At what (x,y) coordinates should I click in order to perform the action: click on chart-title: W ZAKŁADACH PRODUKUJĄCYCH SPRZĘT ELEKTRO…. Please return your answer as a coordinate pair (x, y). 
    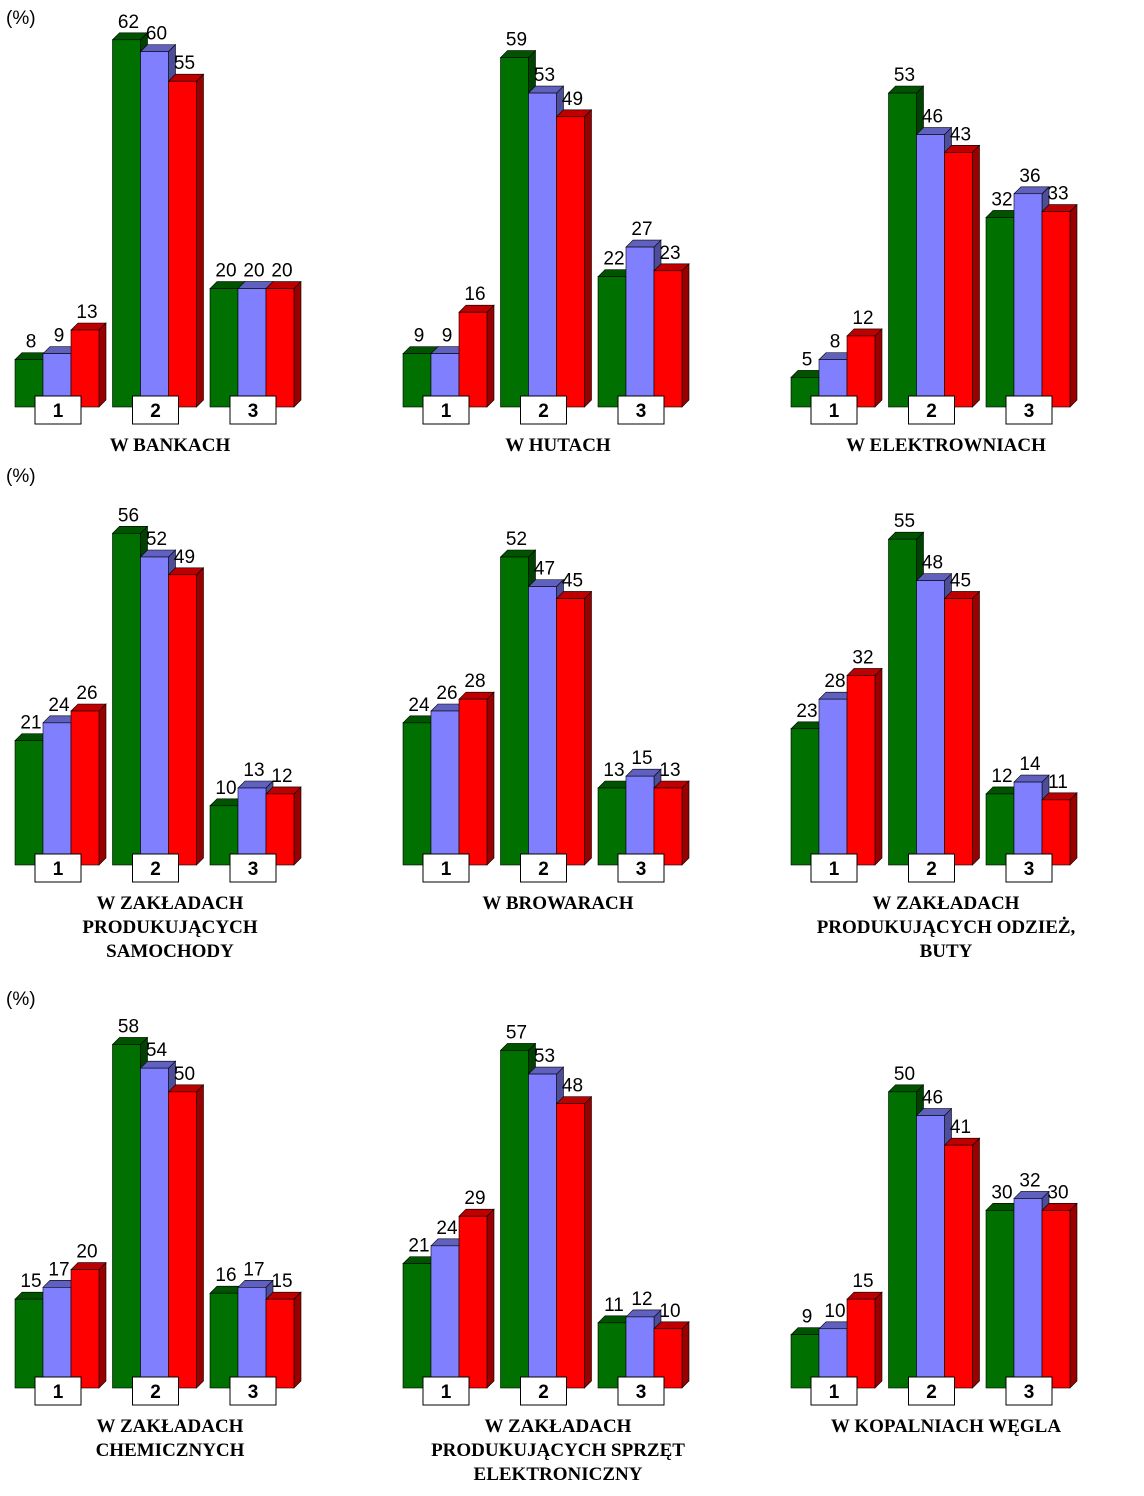
    Looking at the image, I should click on (558, 1450).